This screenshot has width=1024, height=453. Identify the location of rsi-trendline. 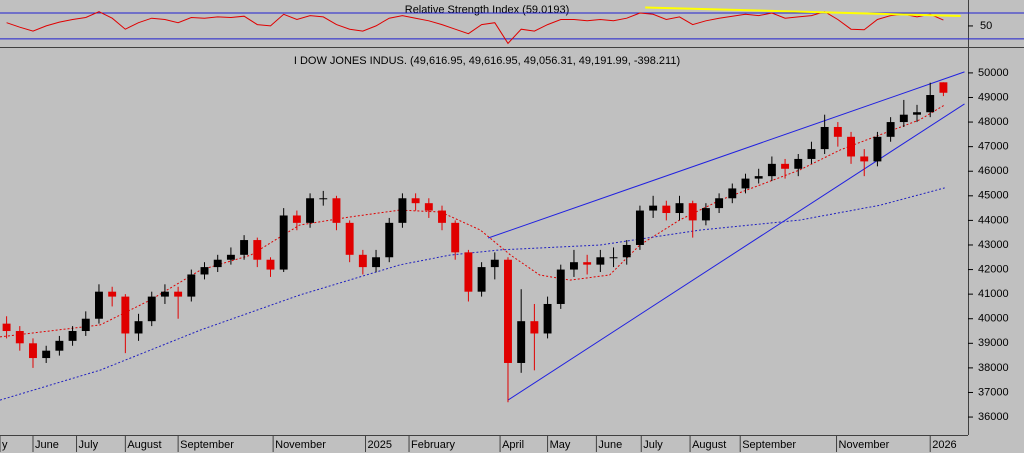
(803, 11).